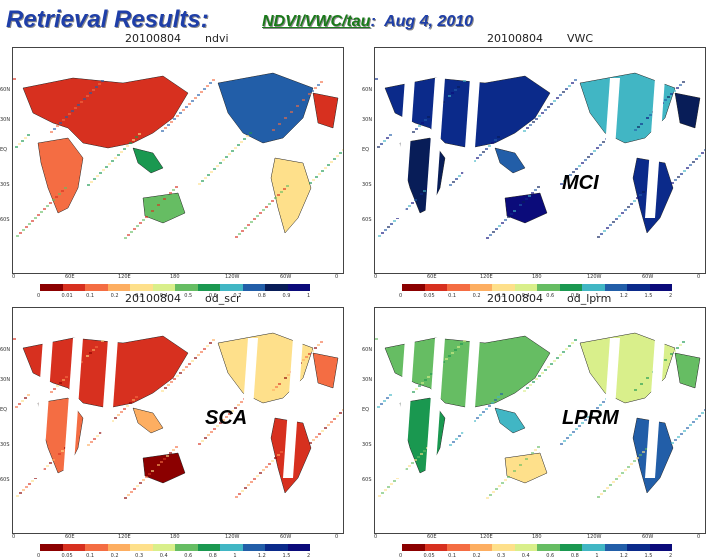 This screenshot has height=559, width=720. I want to click on colorbar-tick-label: 0.05, so click(429, 556).